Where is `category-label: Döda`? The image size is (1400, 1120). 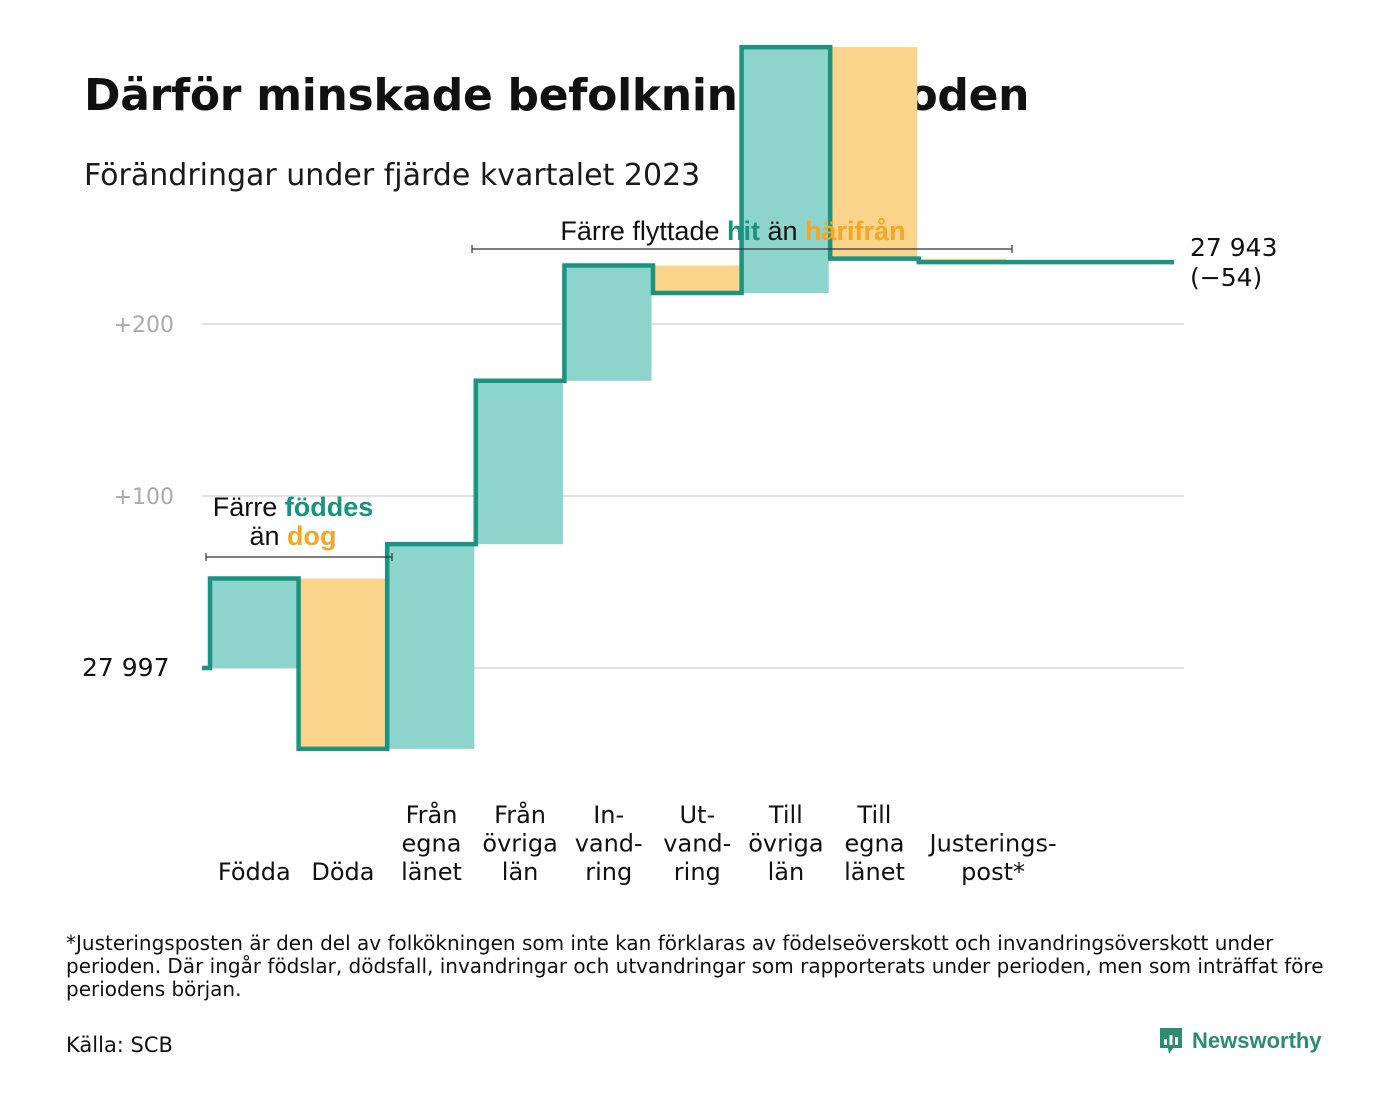 category-label: Döda is located at coordinates (342, 872).